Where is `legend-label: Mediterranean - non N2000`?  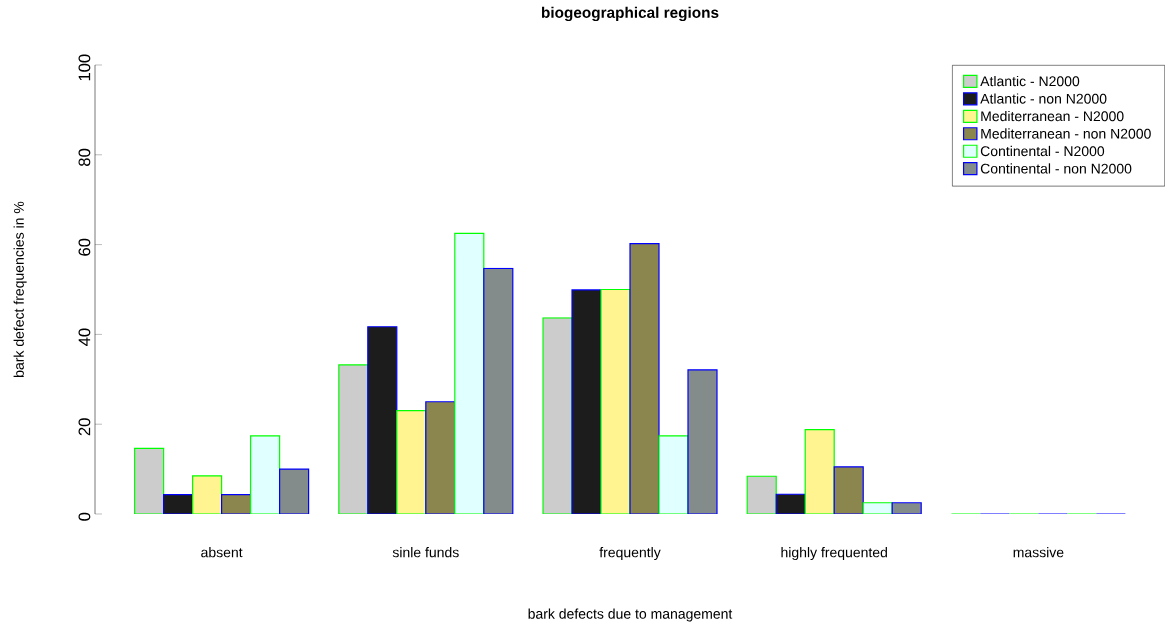 legend-label: Mediterranean - non N2000 is located at coordinates (1066, 133).